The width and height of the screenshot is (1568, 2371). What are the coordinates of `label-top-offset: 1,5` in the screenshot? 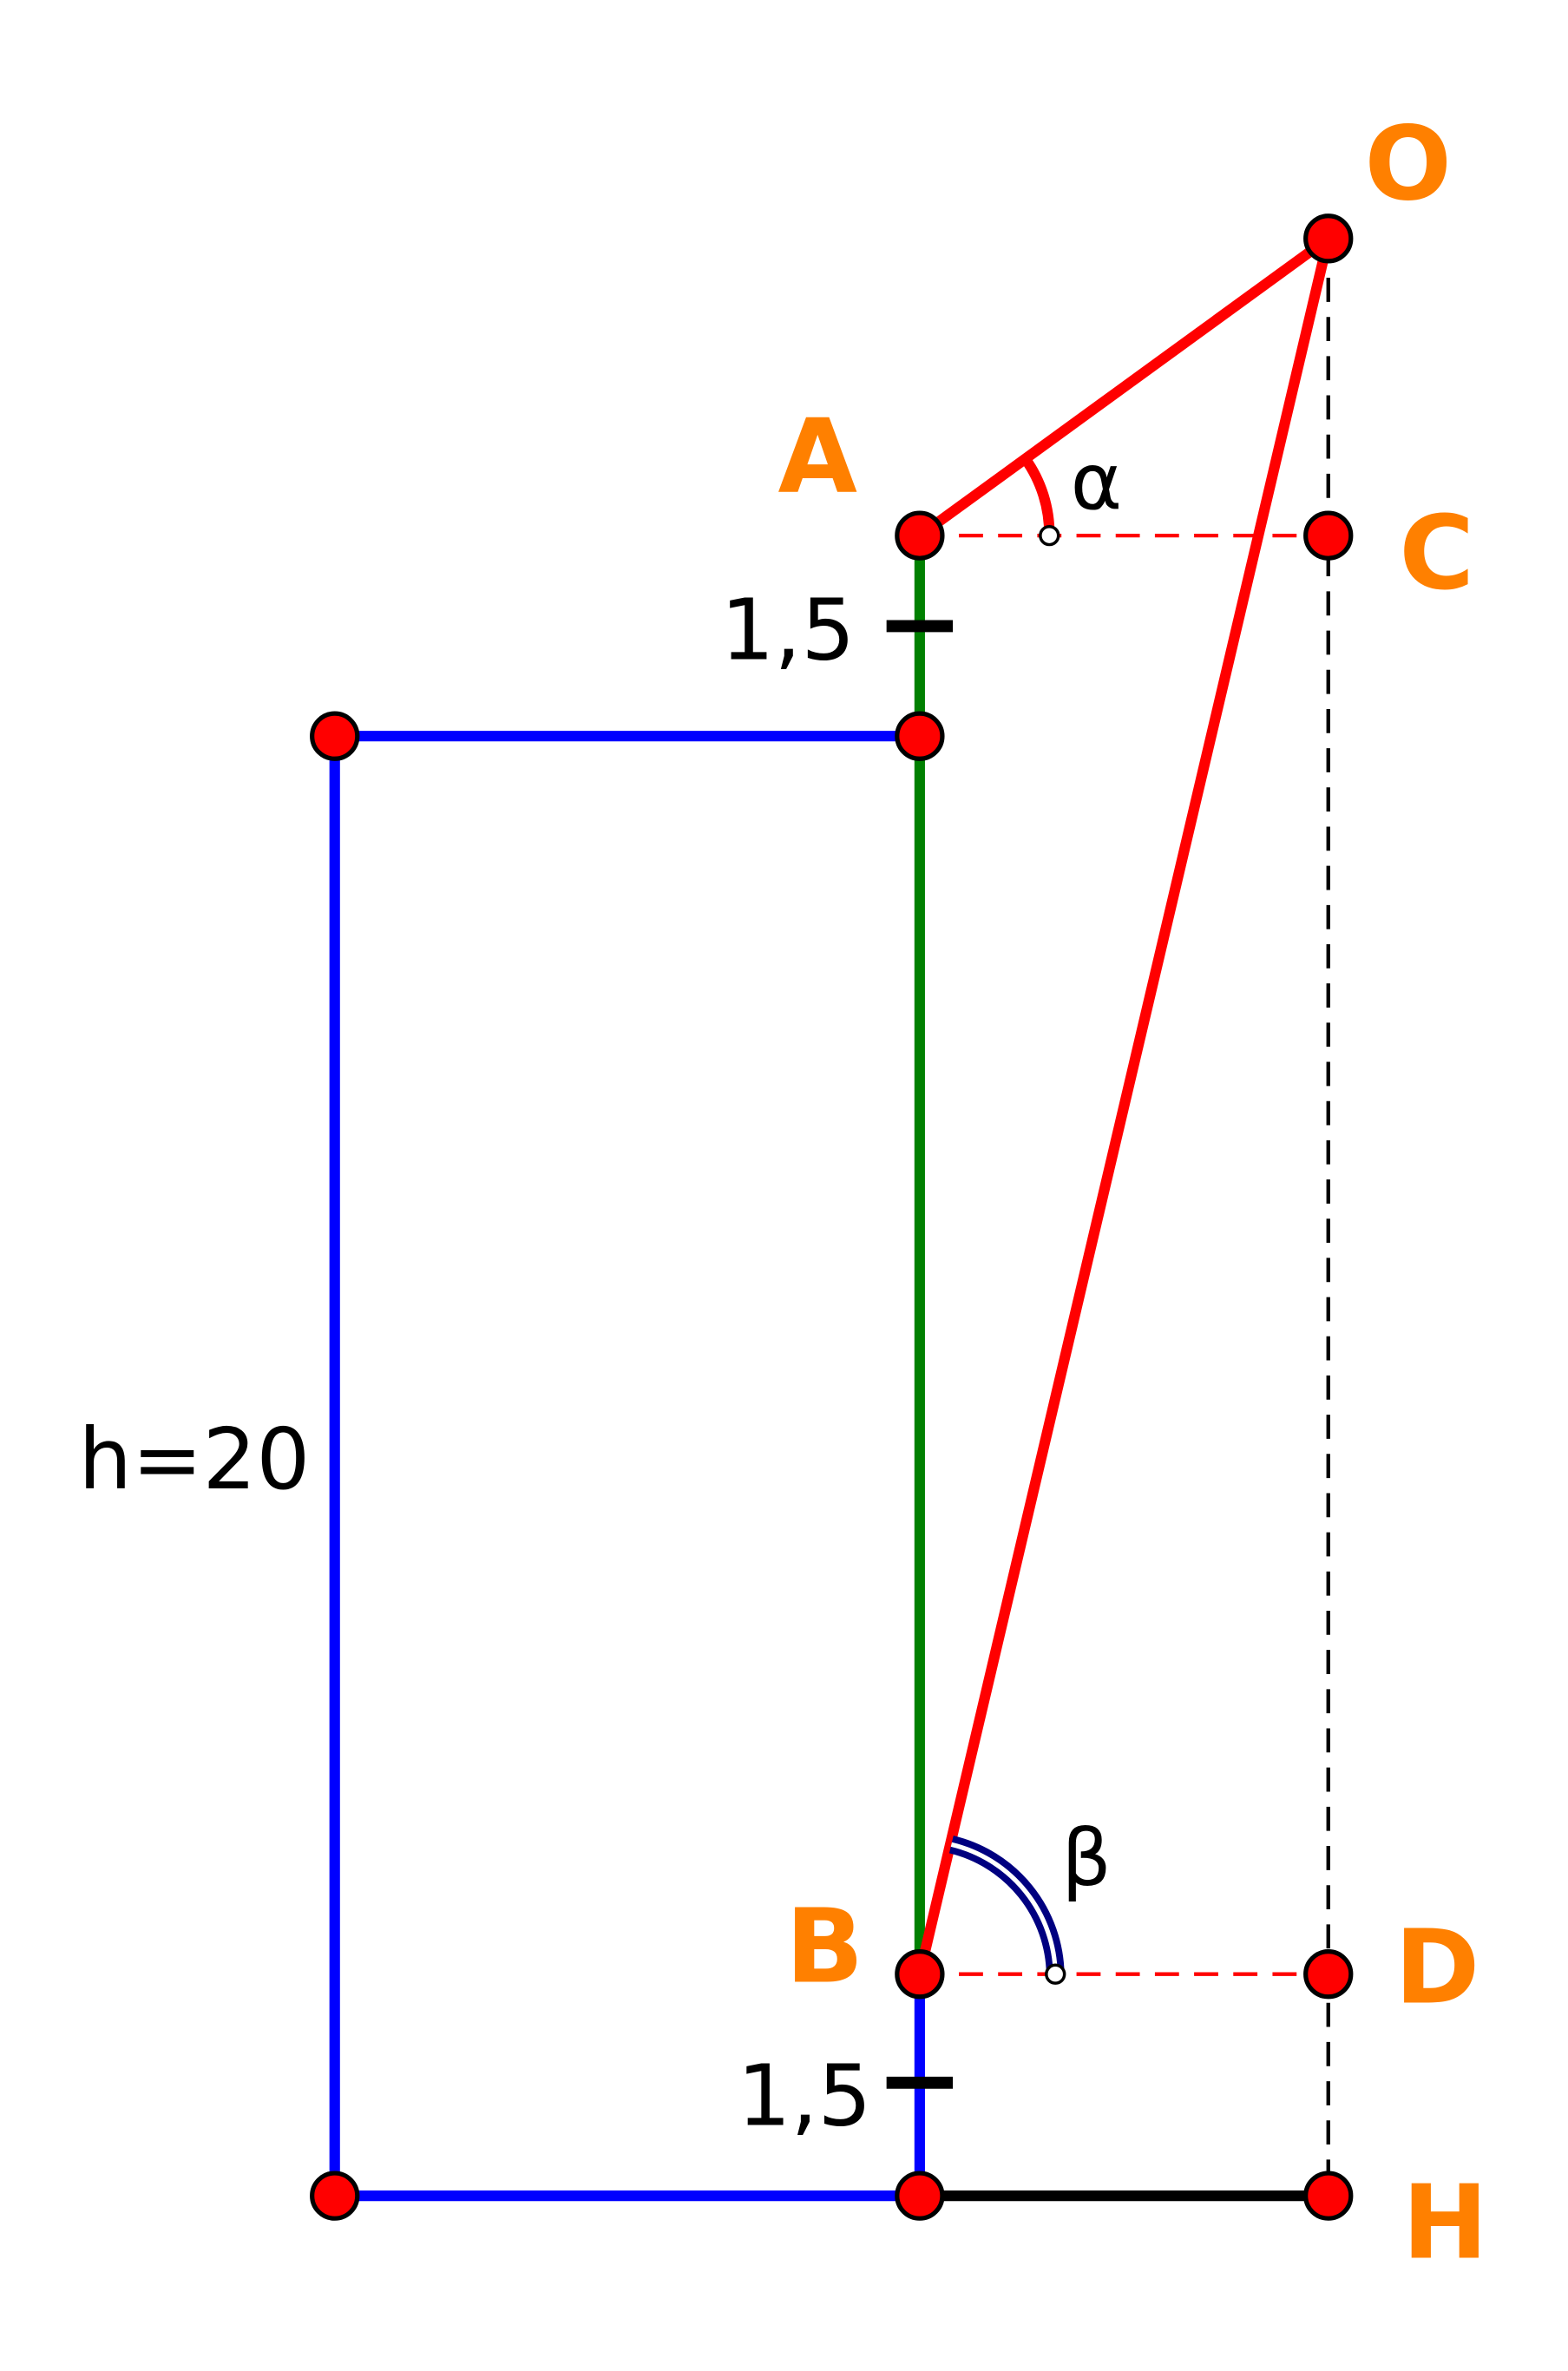 It's located at (788, 630).